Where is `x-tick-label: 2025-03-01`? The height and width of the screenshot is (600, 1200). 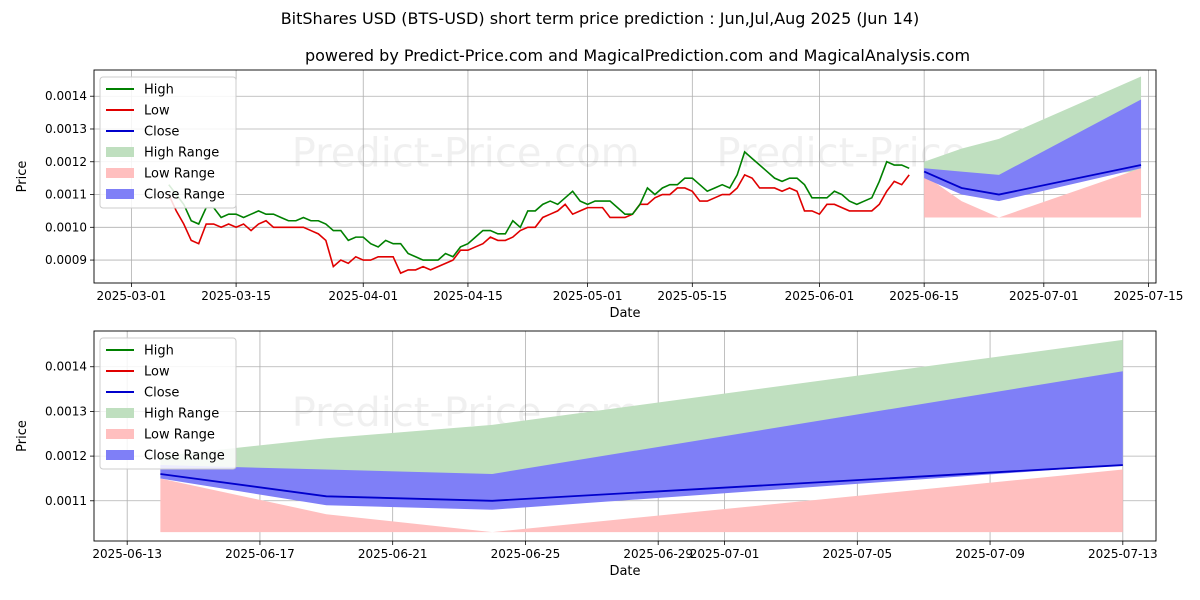 x-tick-label: 2025-03-01 is located at coordinates (132, 296).